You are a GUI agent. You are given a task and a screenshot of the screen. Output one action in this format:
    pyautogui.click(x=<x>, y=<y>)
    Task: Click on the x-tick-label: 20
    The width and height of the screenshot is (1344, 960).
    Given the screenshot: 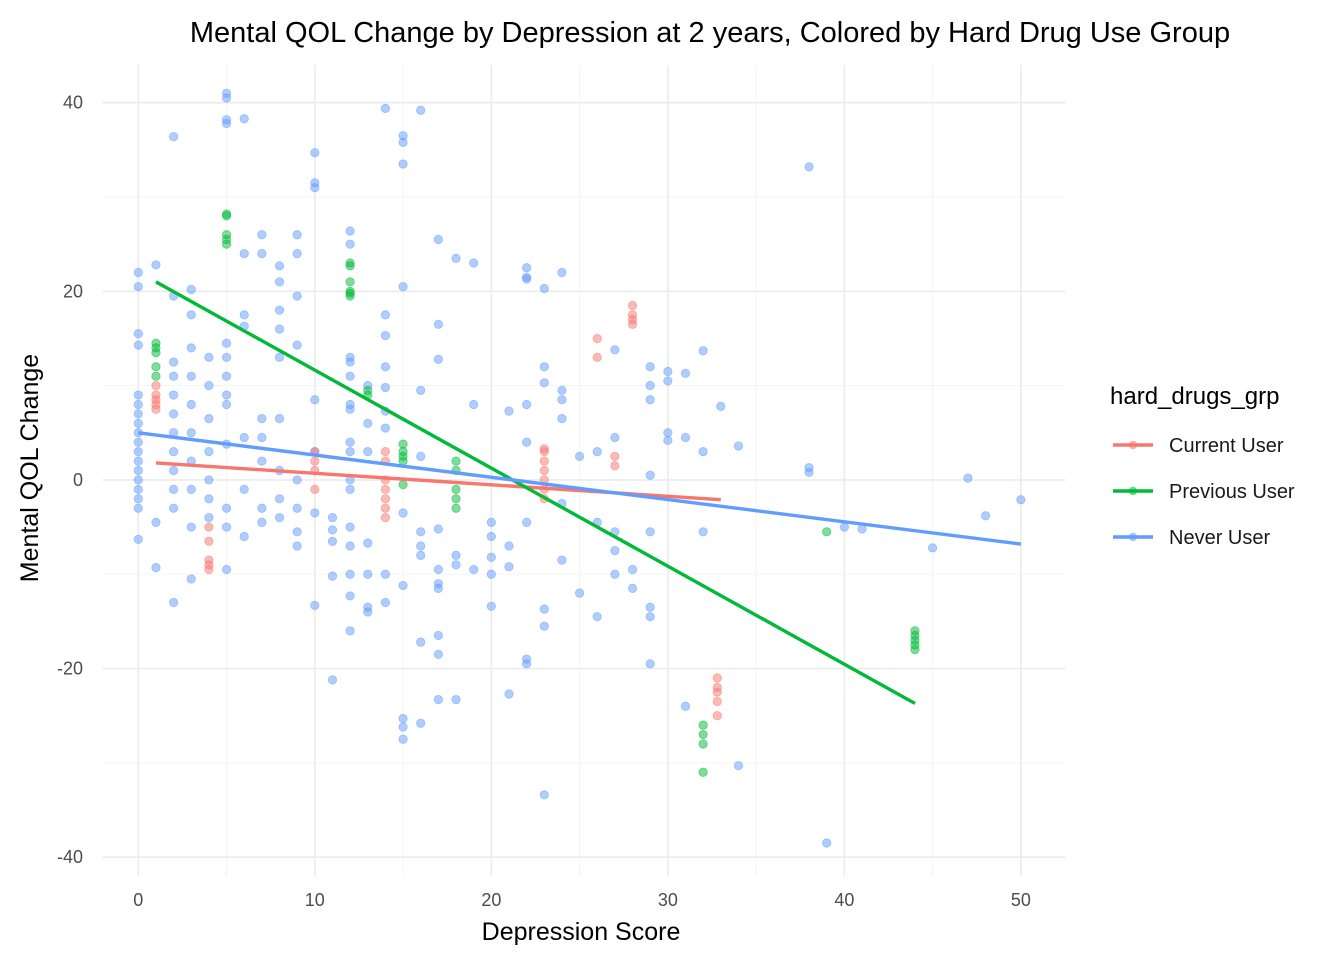 What is the action you would take?
    pyautogui.click(x=491, y=900)
    